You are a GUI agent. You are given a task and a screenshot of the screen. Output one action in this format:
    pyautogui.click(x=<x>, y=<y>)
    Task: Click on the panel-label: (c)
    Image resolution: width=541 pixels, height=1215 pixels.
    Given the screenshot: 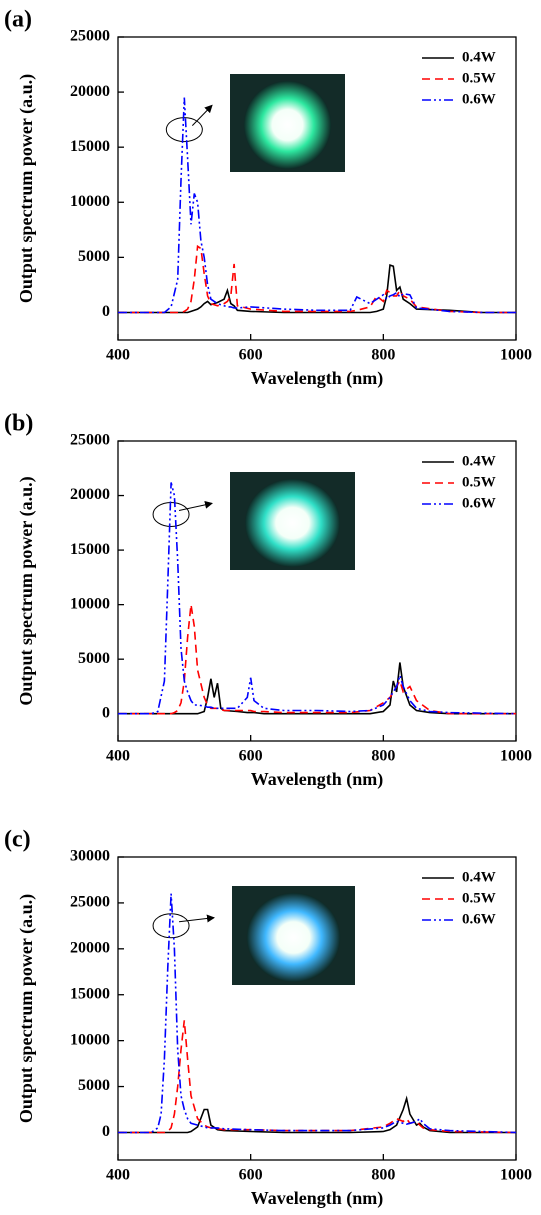 What is the action you would take?
    pyautogui.click(x=17, y=840)
    